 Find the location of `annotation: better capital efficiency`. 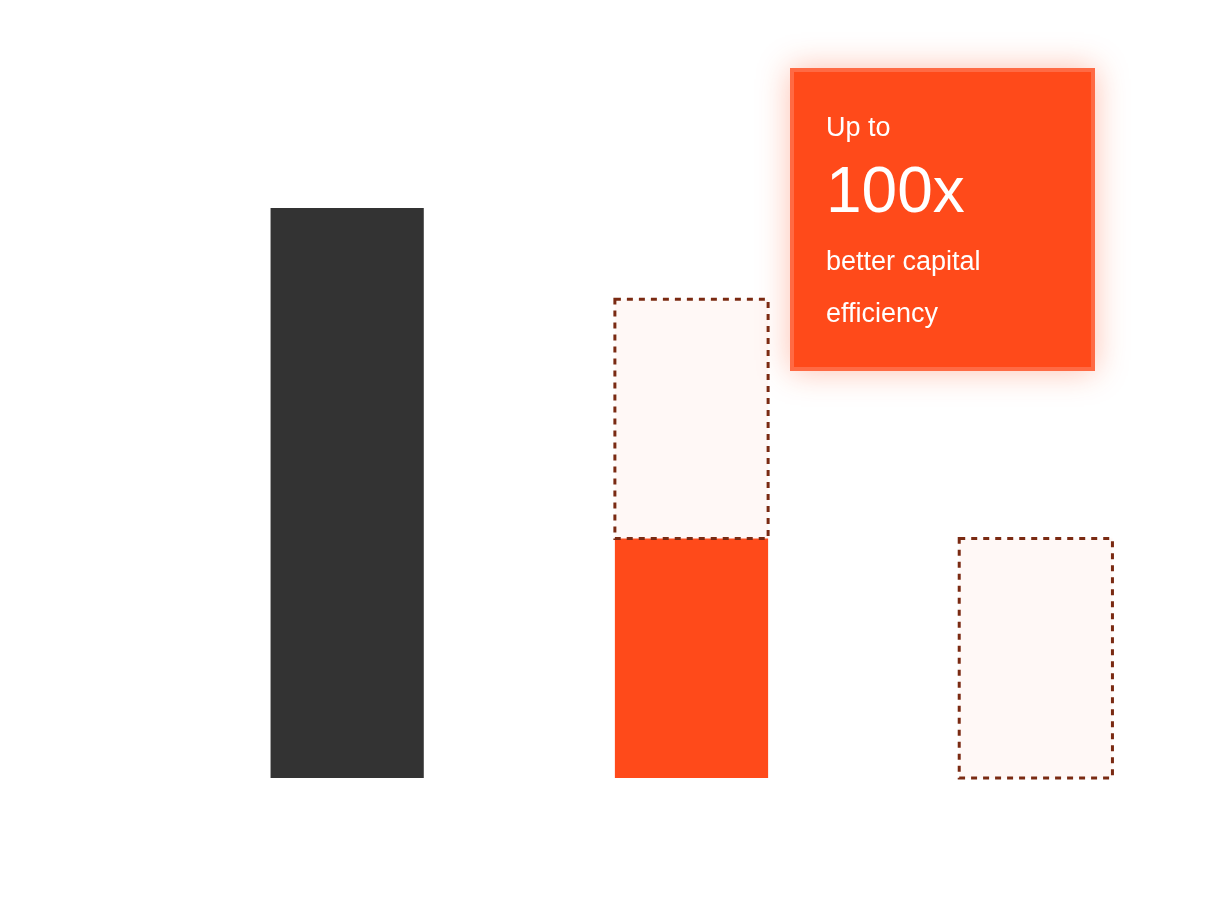

annotation: better capital efficiency is located at coordinates (904, 287).